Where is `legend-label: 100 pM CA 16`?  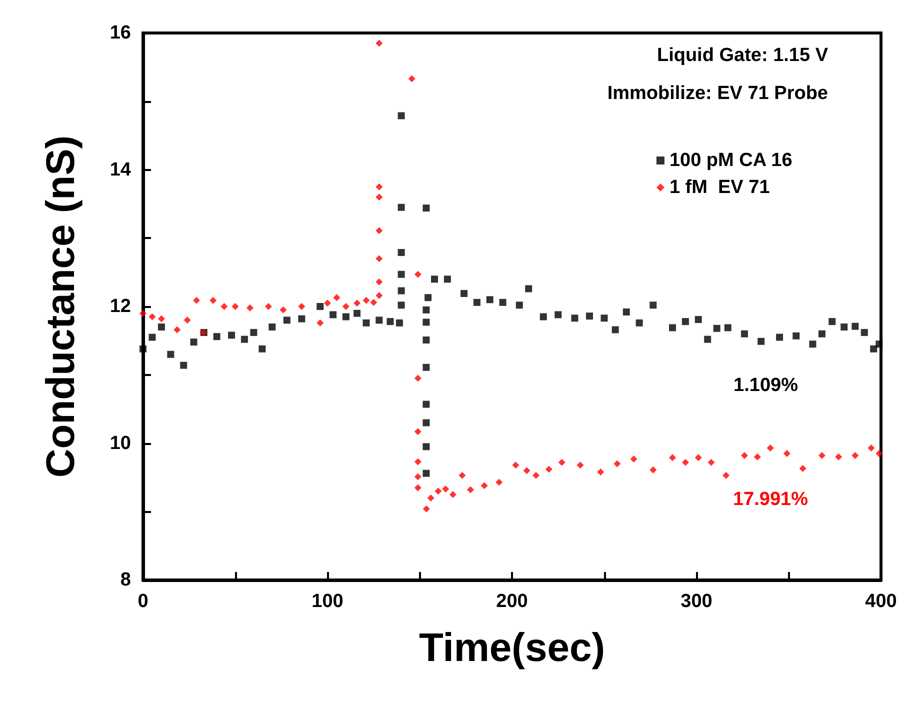
legend-label: 100 pM CA 16 is located at coordinates (730, 160).